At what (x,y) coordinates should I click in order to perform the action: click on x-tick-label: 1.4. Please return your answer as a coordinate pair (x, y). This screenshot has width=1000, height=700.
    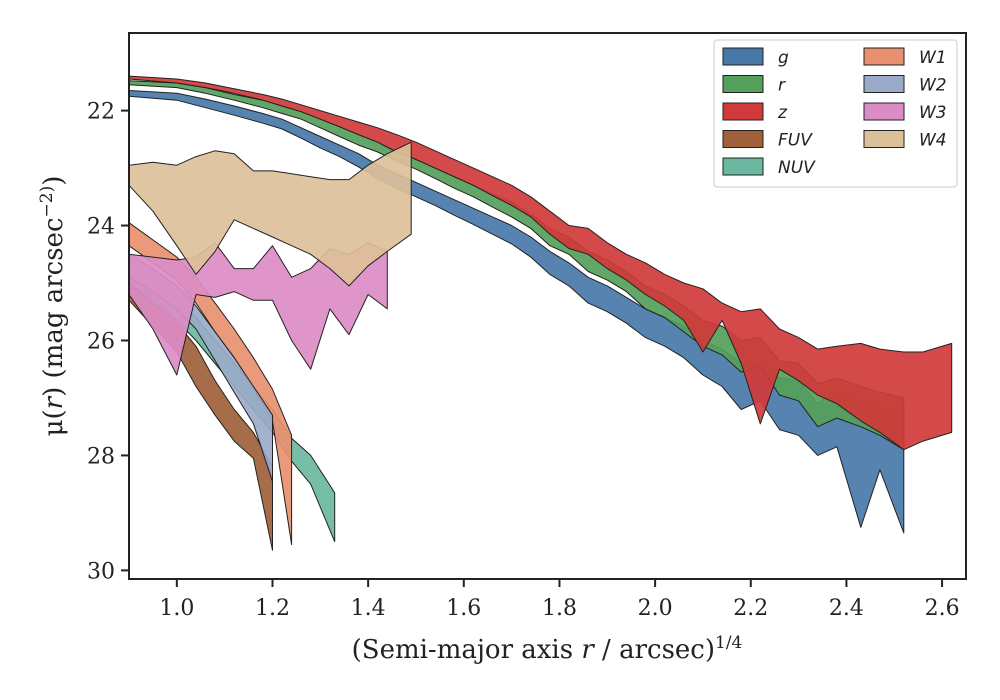
    Looking at the image, I should click on (368, 608).